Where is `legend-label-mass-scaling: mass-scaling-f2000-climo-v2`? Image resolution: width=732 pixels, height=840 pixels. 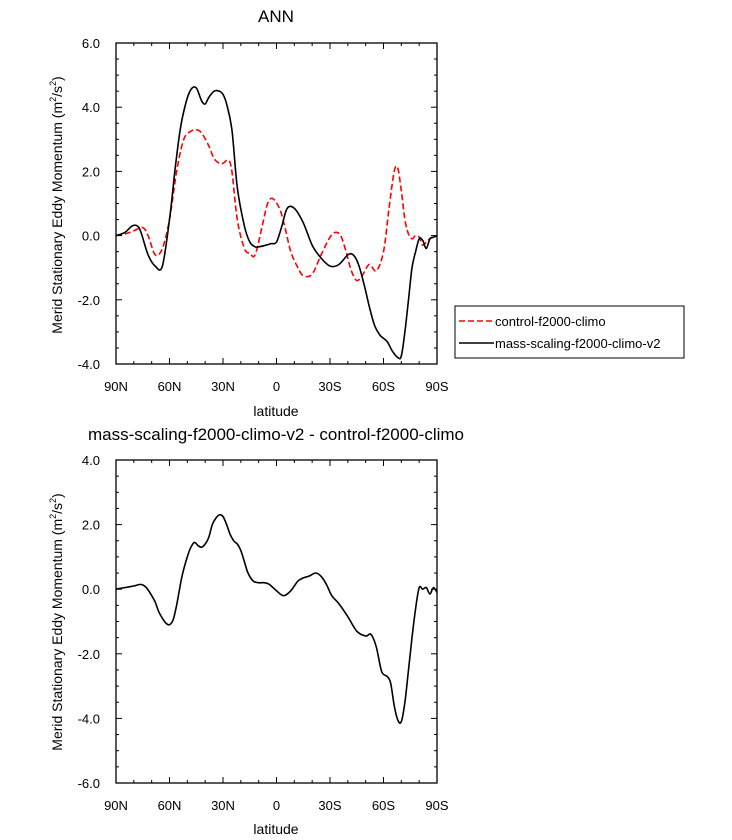
legend-label-mass-scaling: mass-scaling-f2000-climo-v2 is located at coordinates (577, 343).